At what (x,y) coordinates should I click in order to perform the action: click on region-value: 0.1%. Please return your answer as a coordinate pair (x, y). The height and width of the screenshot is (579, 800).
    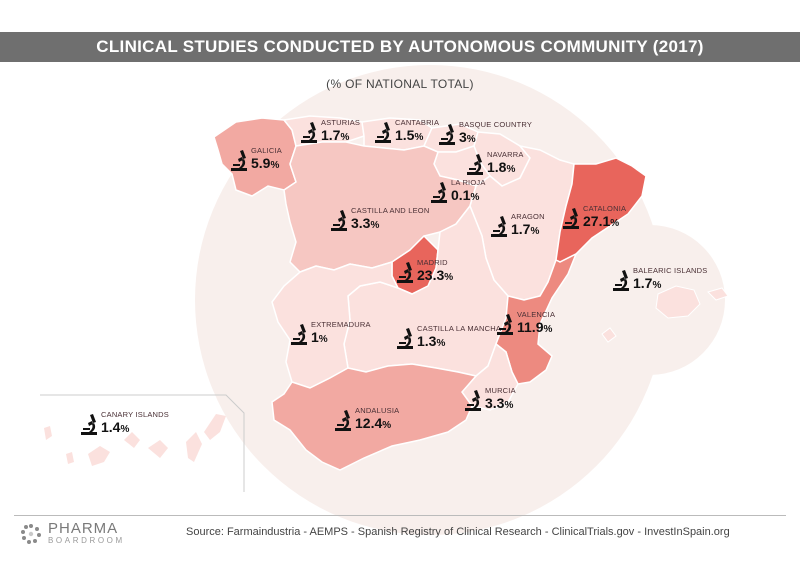
    Looking at the image, I should click on (468, 196).